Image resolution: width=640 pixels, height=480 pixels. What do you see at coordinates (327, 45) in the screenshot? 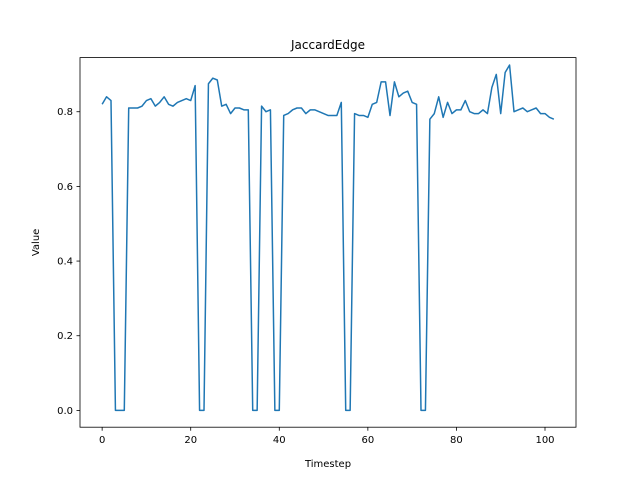
I see `chart-title: JaccardEdge` at bounding box center [327, 45].